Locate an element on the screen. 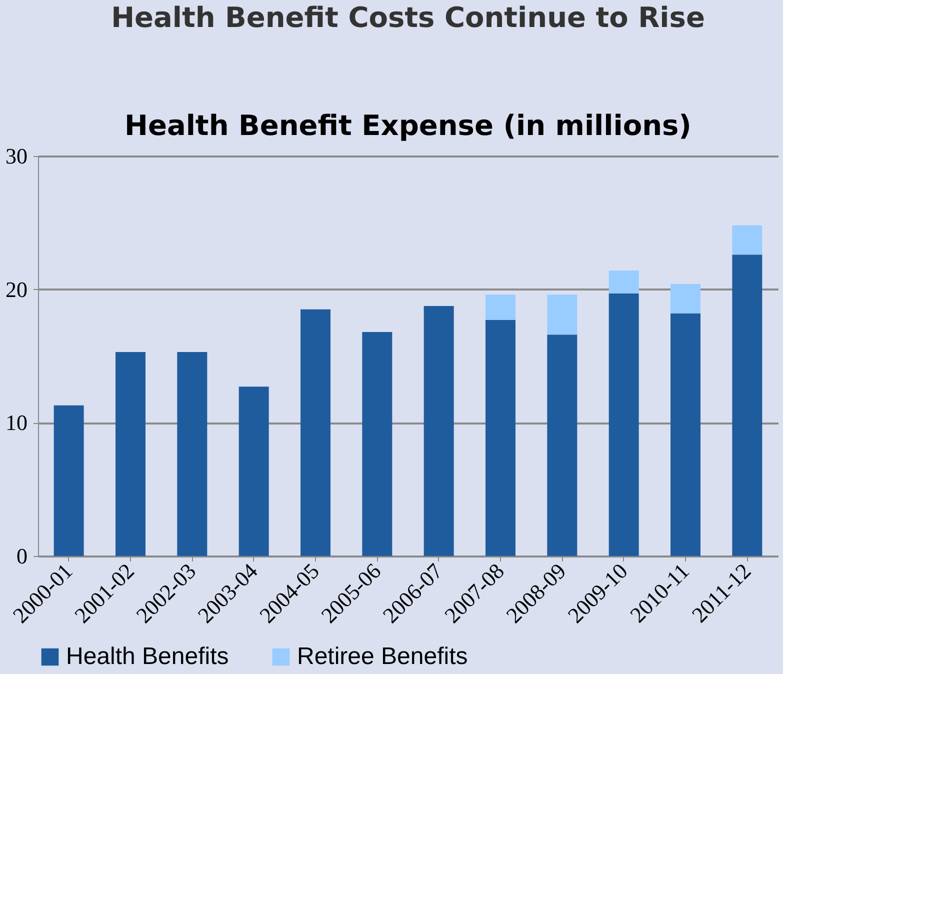 The height and width of the screenshot is (913, 941). chart-title: Health Benefit Costs Continue to Rise is located at coordinates (408, 17).